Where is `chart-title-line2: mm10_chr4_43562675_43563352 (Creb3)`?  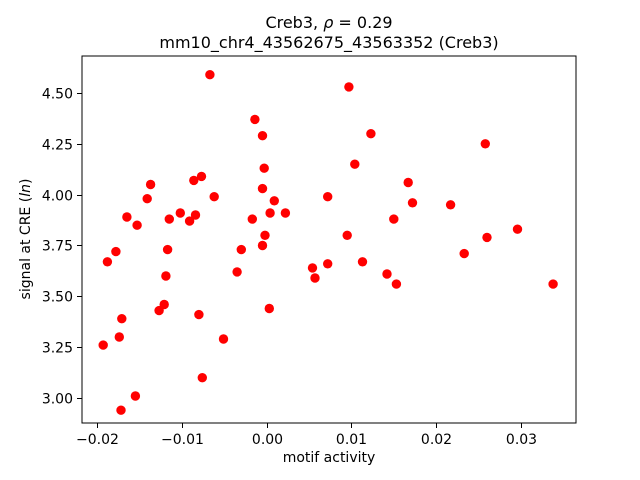 chart-title-line2: mm10_chr4_43562675_43563352 (Creb3) is located at coordinates (329, 42).